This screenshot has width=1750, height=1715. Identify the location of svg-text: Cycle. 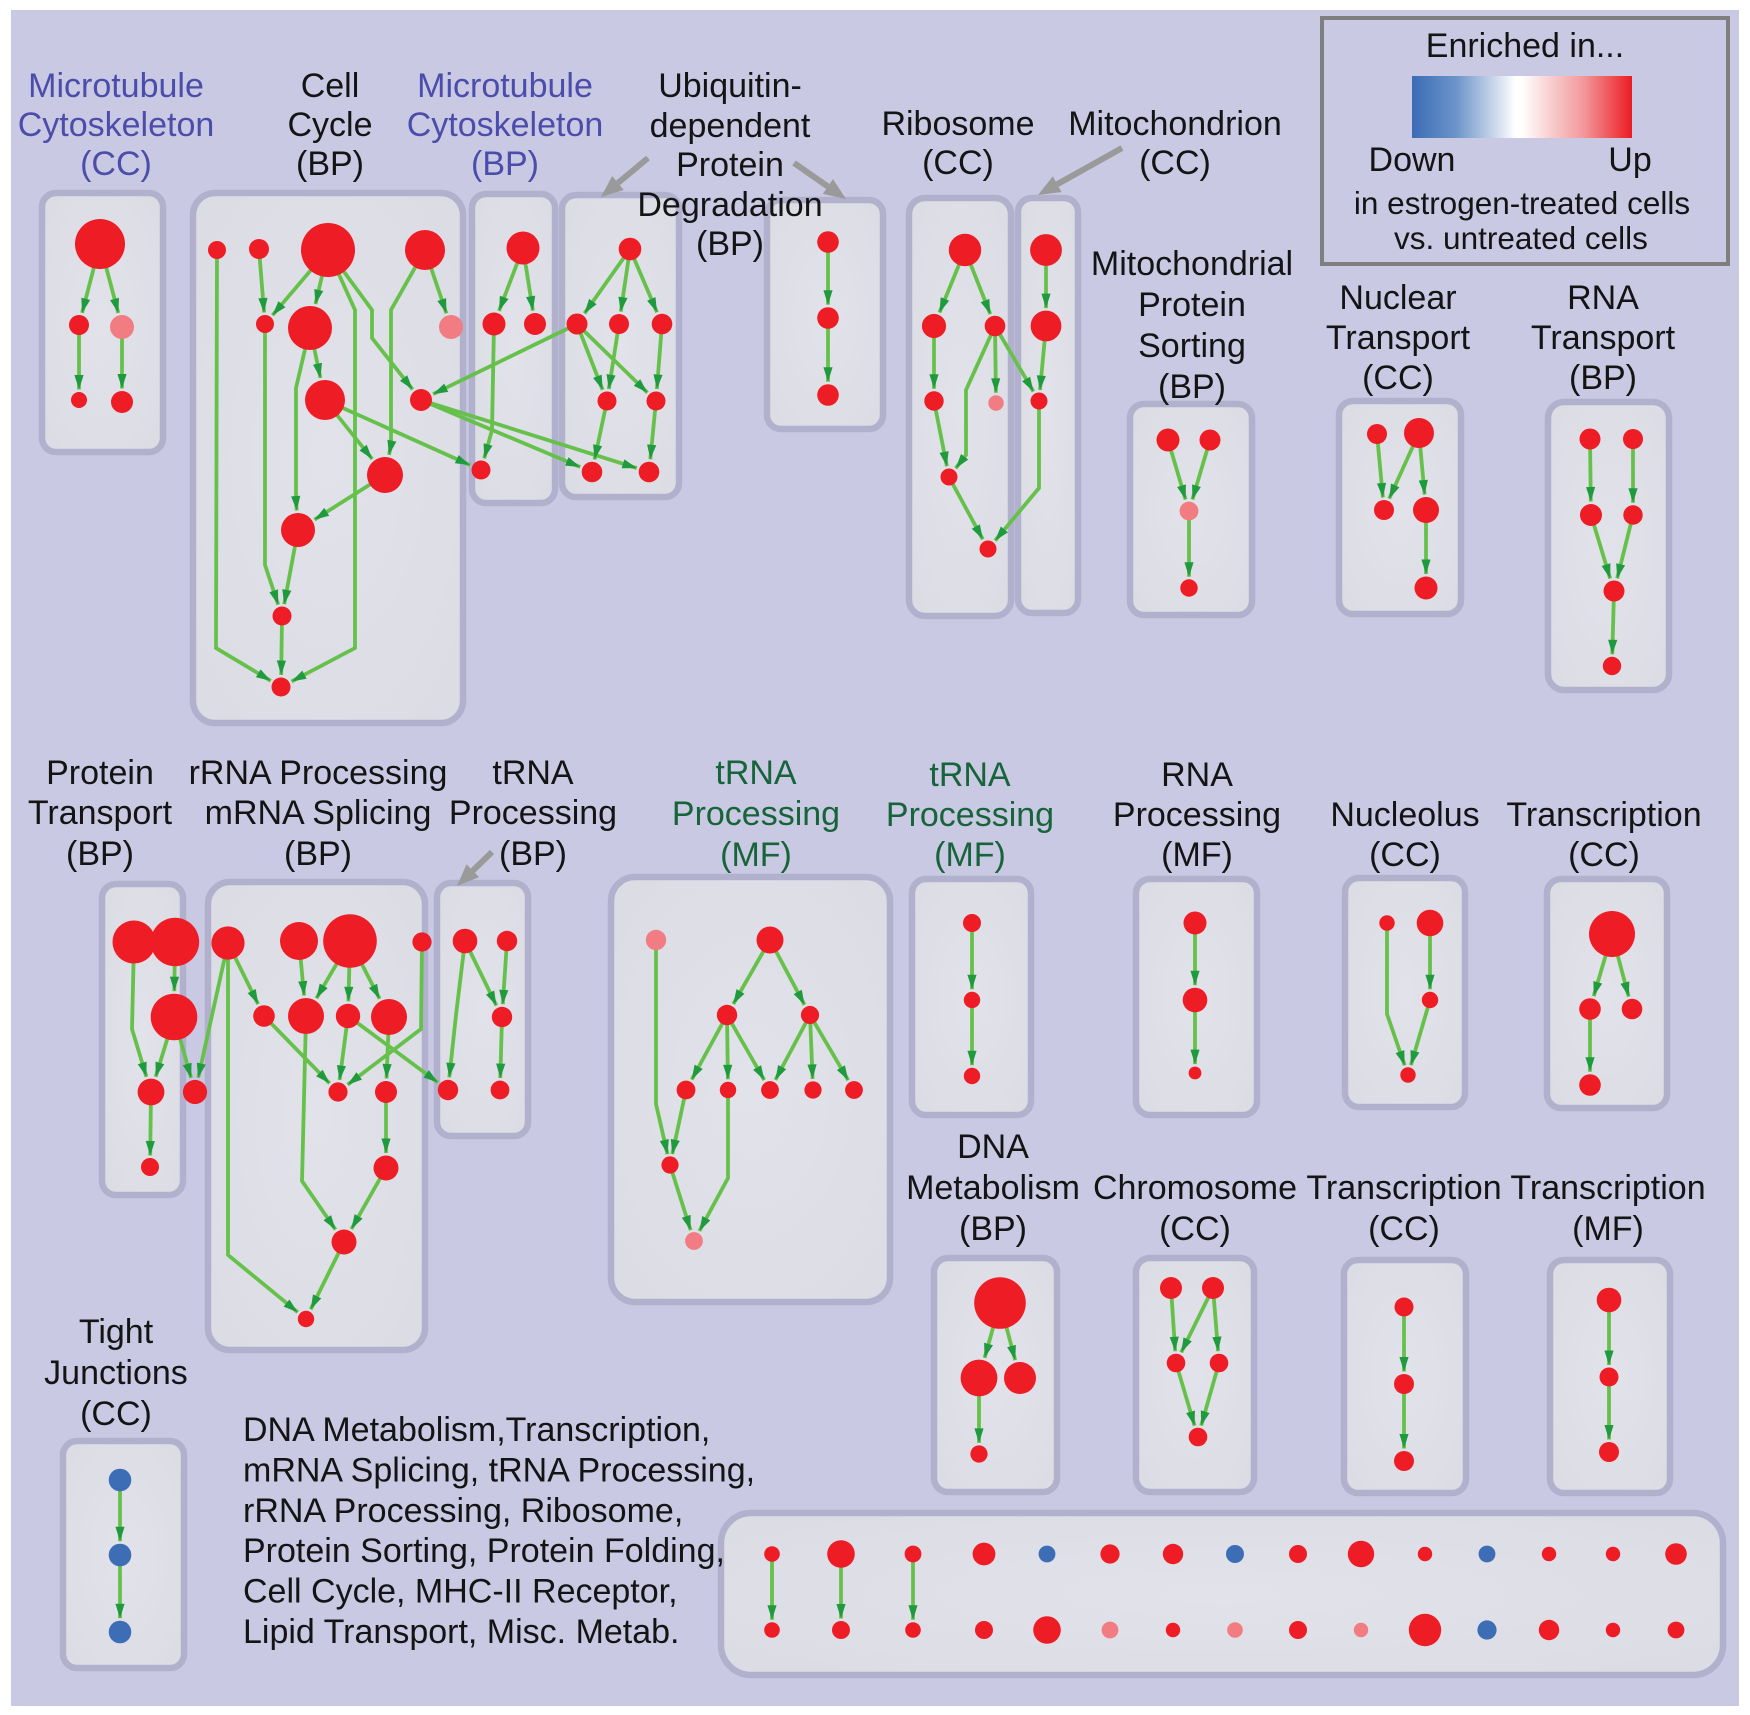
(329, 125).